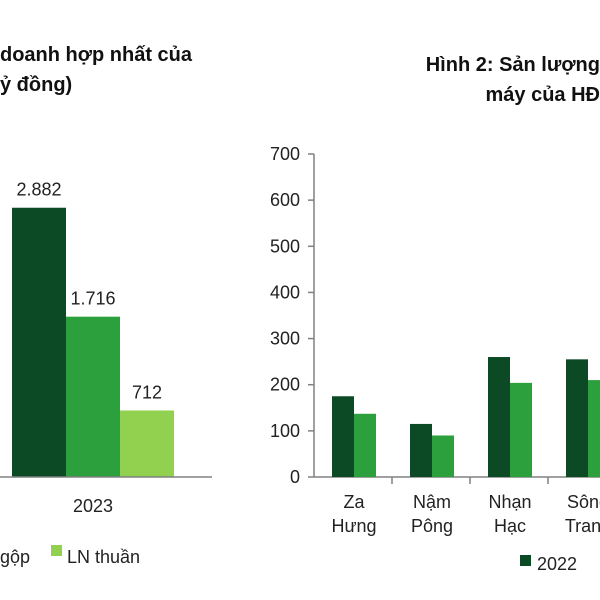 This screenshot has height=600, width=600. Describe the element at coordinates (542, 95) in the screenshot. I see `right-chart-title-line-2: máy của HĐ` at that location.